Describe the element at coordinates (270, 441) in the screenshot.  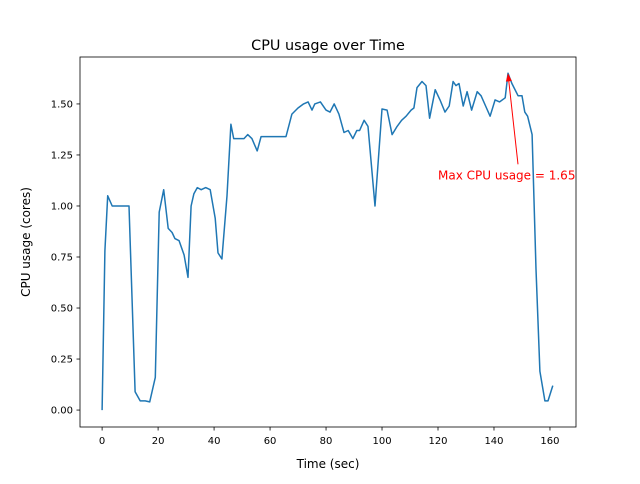
I see `x-tick-label: 60` at that location.